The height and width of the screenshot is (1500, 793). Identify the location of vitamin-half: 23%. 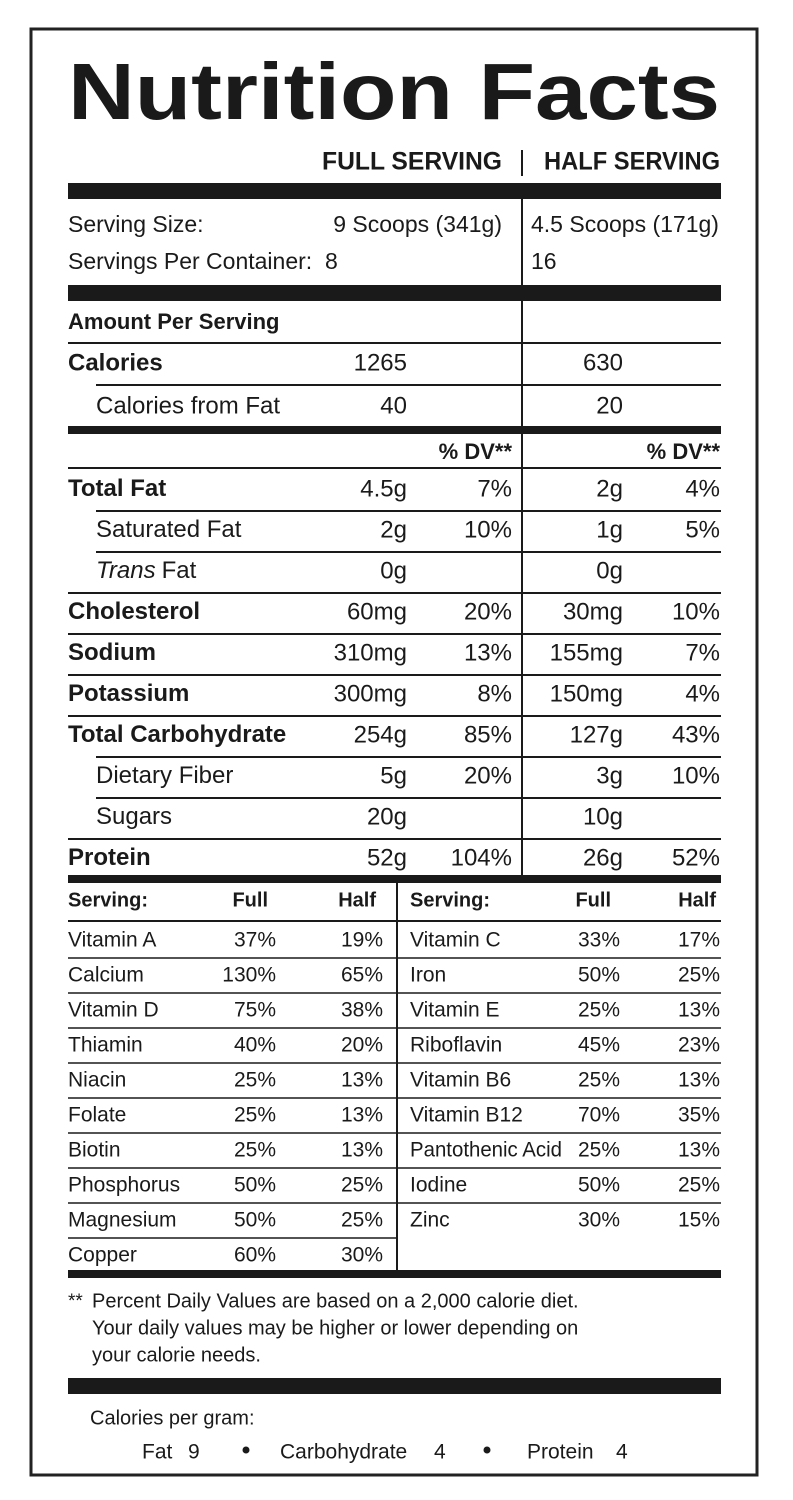
(699, 1045).